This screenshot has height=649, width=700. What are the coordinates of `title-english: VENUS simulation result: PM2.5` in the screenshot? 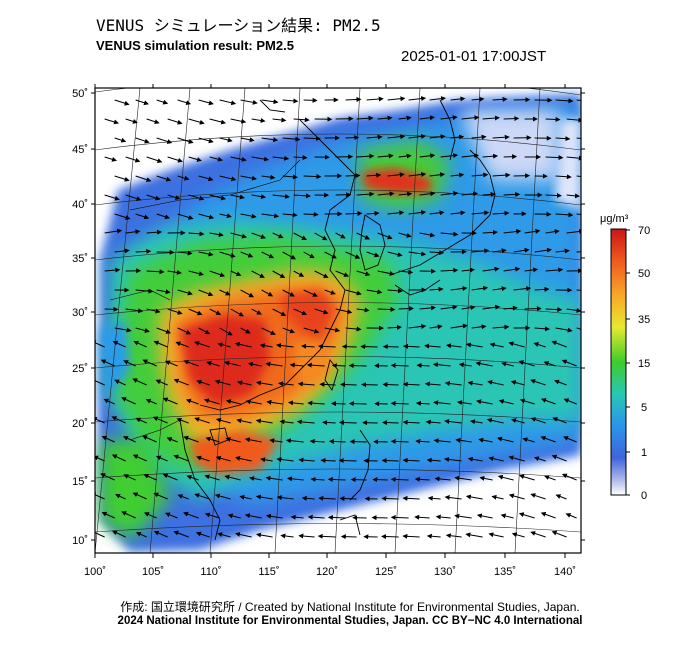 It's located at (195, 45).